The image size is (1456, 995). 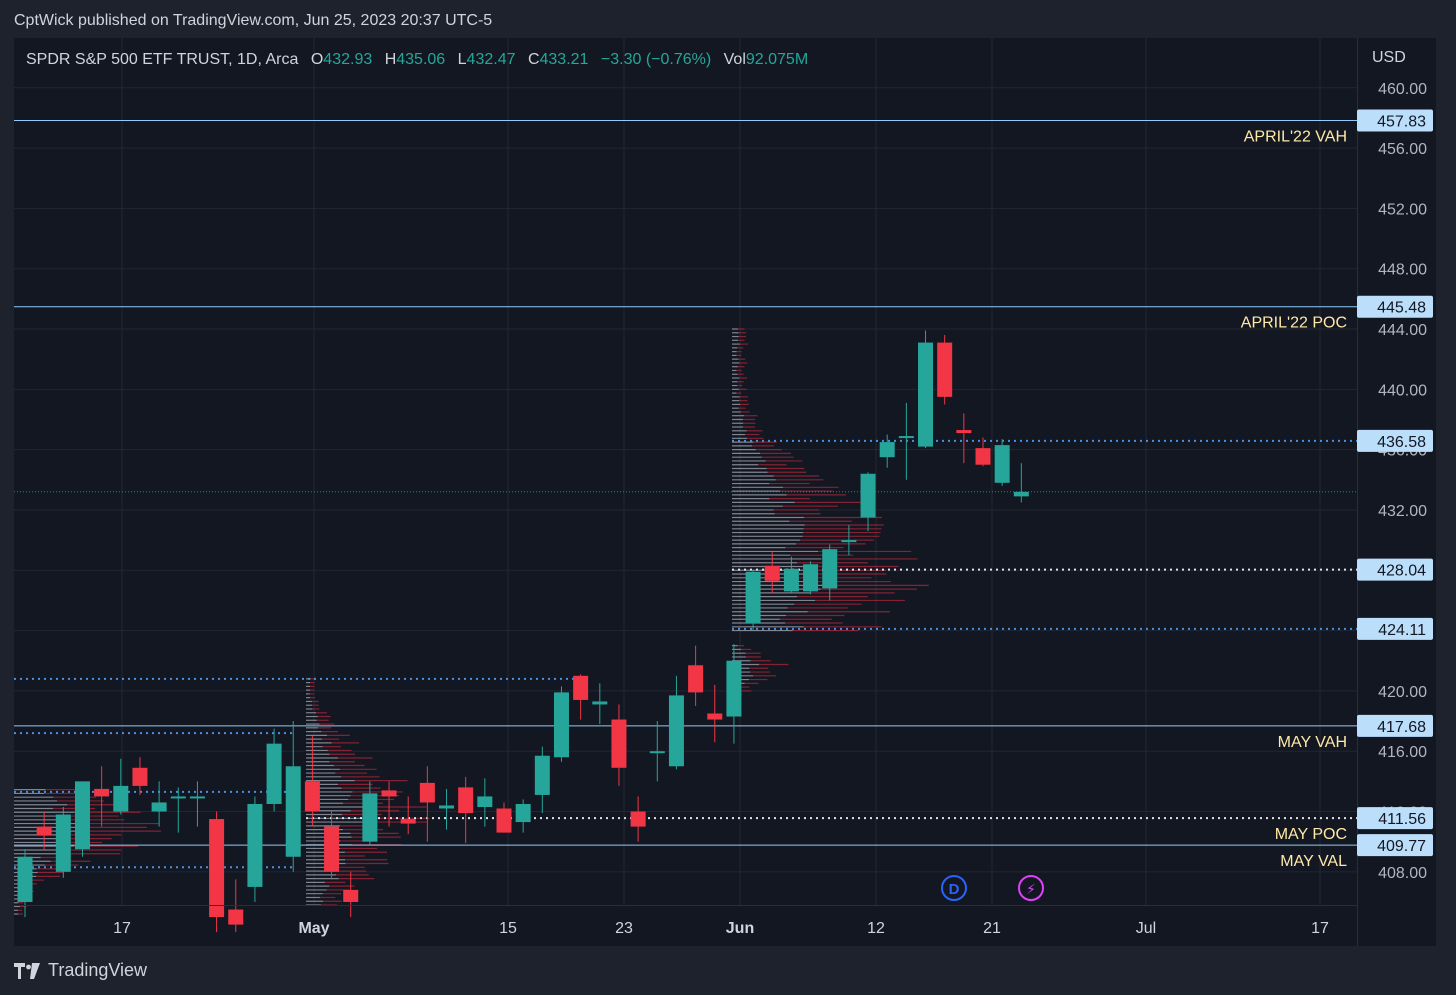 I want to click on price-axis-label: 436.58, so click(x=1395, y=440).